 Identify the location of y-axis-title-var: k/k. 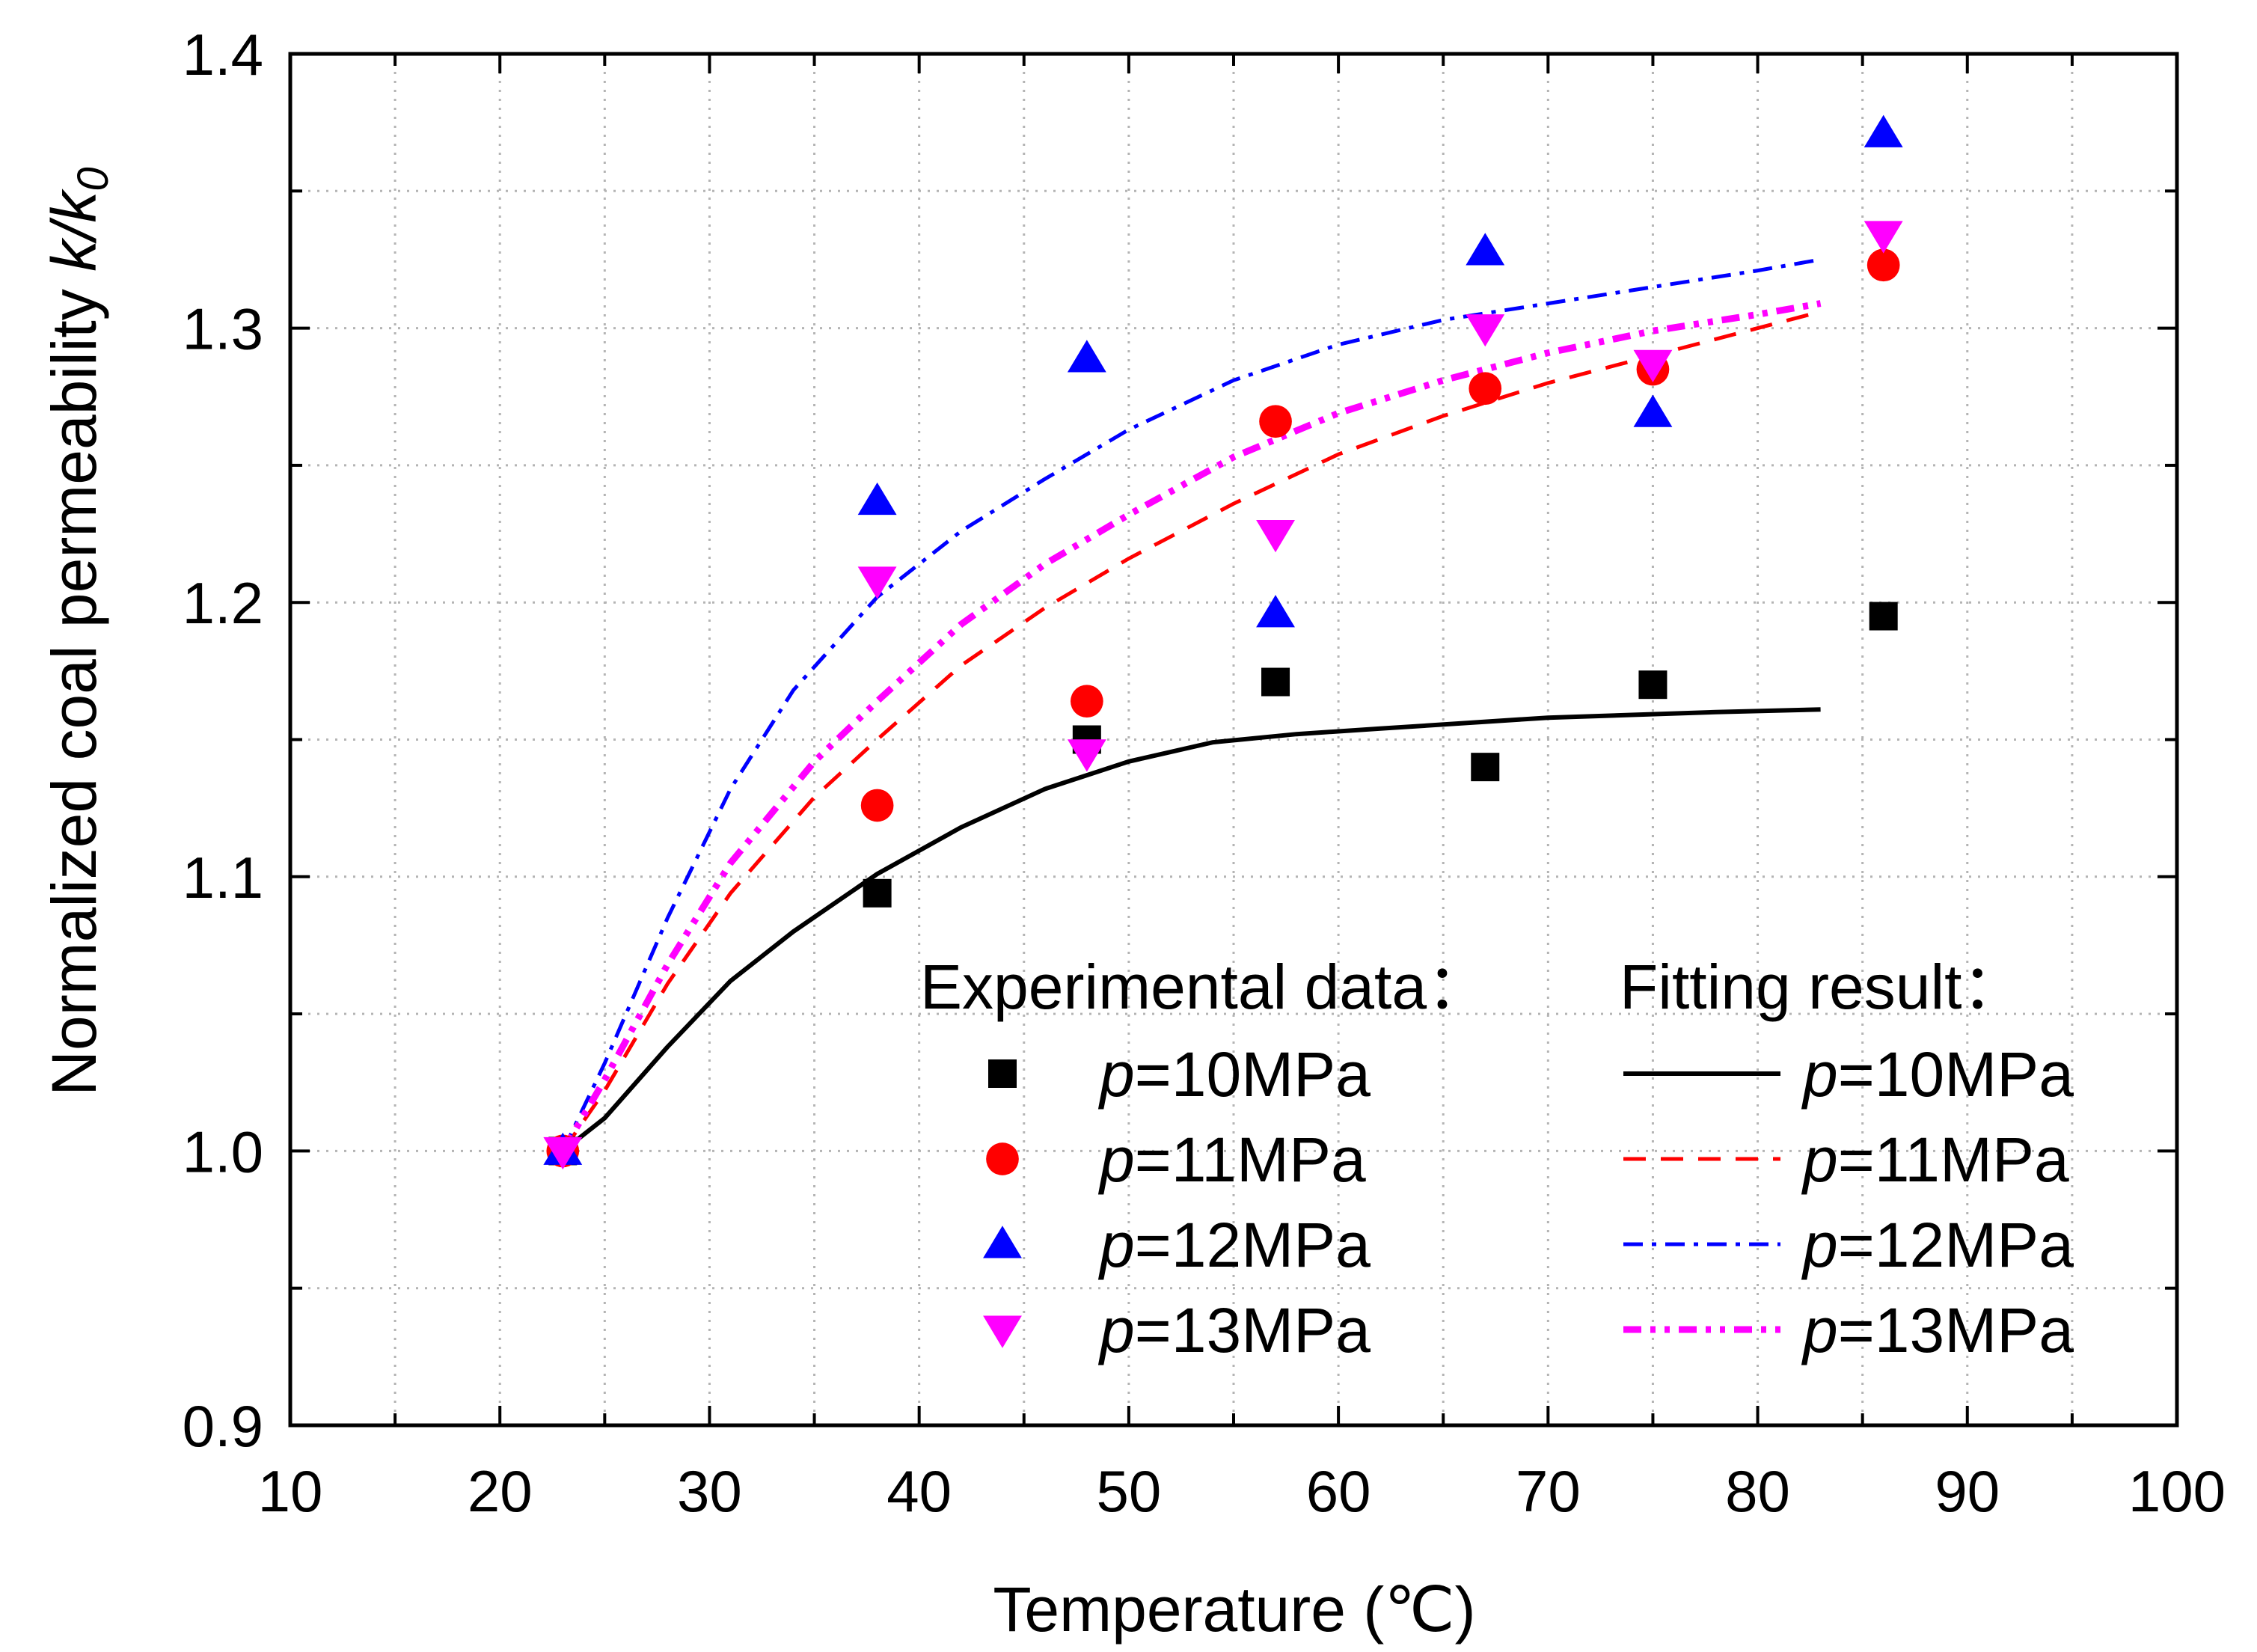
(74, 230).